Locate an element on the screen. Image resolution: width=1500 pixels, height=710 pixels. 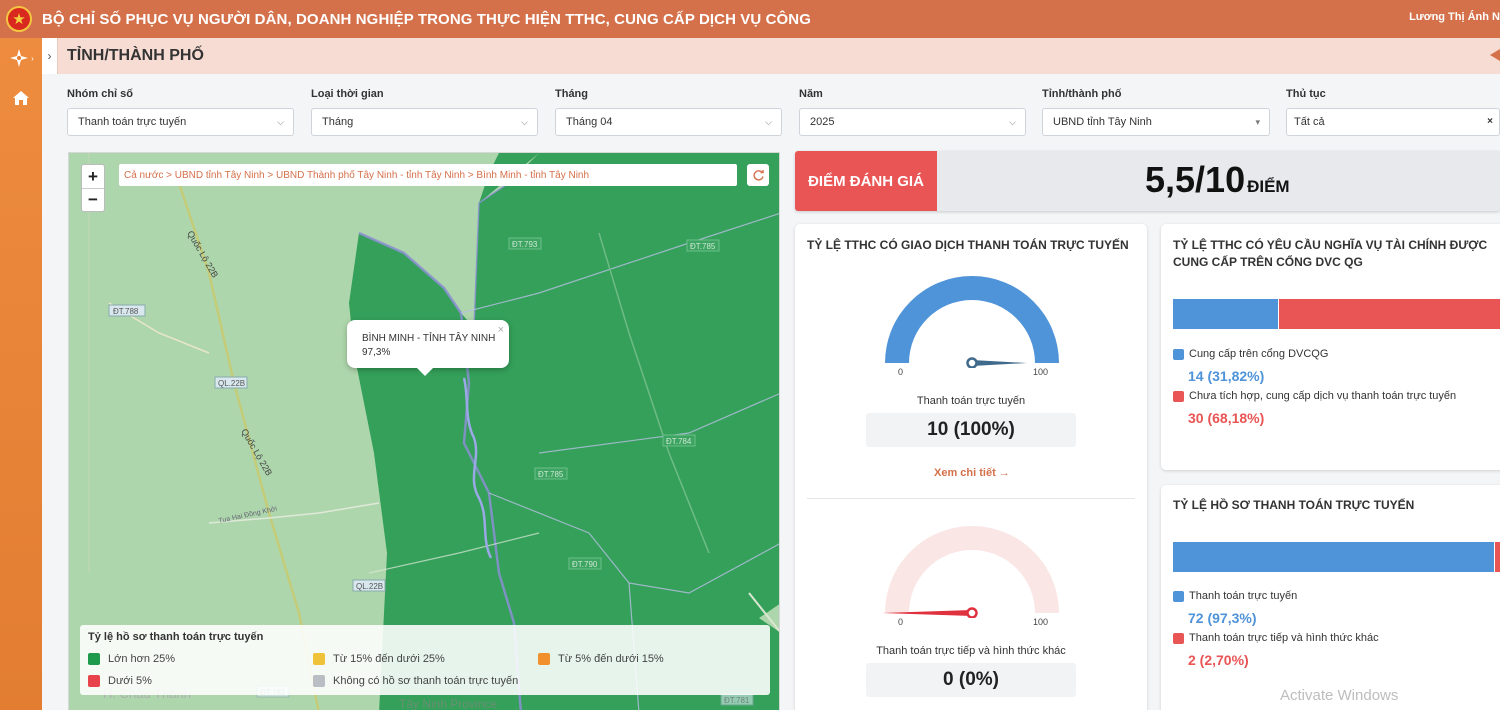
chevron-right-icon: › is located at coordinates (32, 58).